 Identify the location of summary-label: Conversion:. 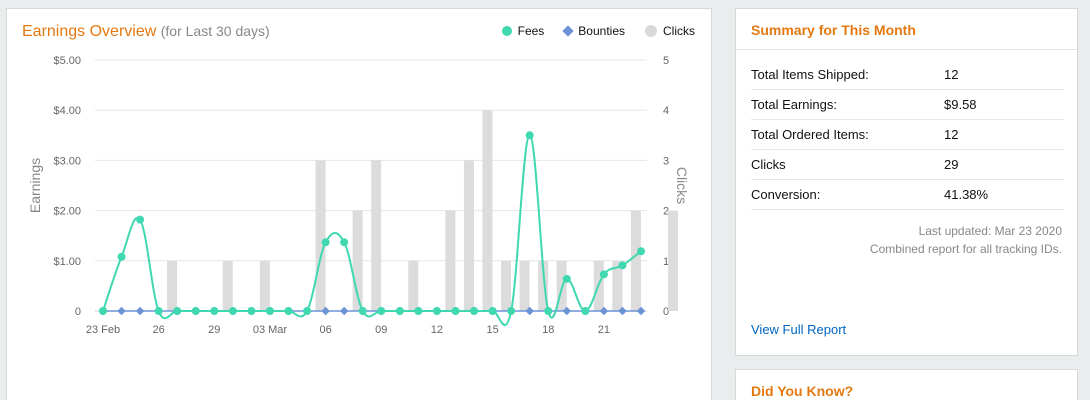
(786, 194).